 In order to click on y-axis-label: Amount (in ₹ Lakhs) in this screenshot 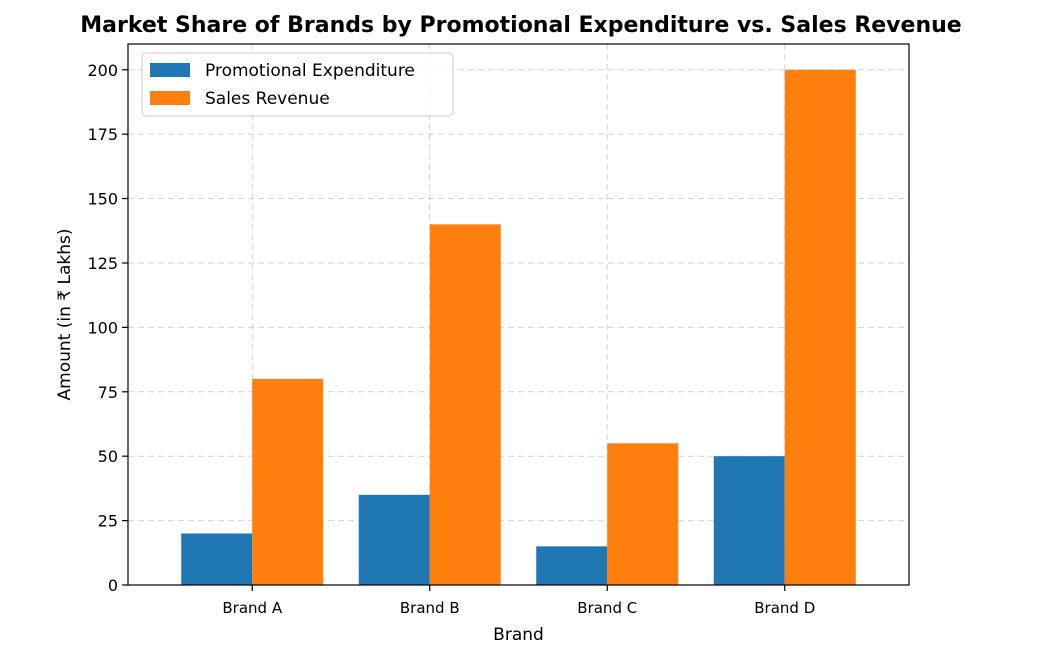, I will do `click(65, 315)`.